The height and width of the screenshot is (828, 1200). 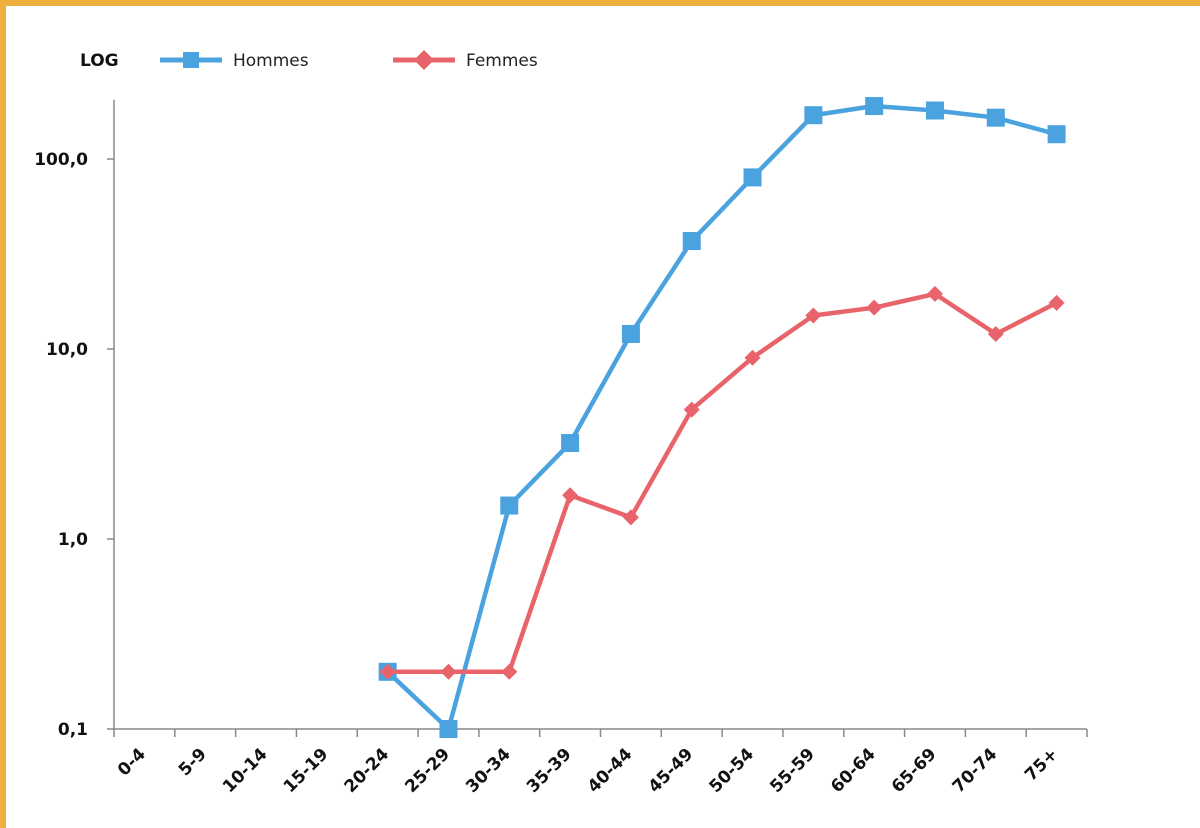 What do you see at coordinates (271, 61) in the screenshot?
I see `legend-hommes-label: Hommes` at bounding box center [271, 61].